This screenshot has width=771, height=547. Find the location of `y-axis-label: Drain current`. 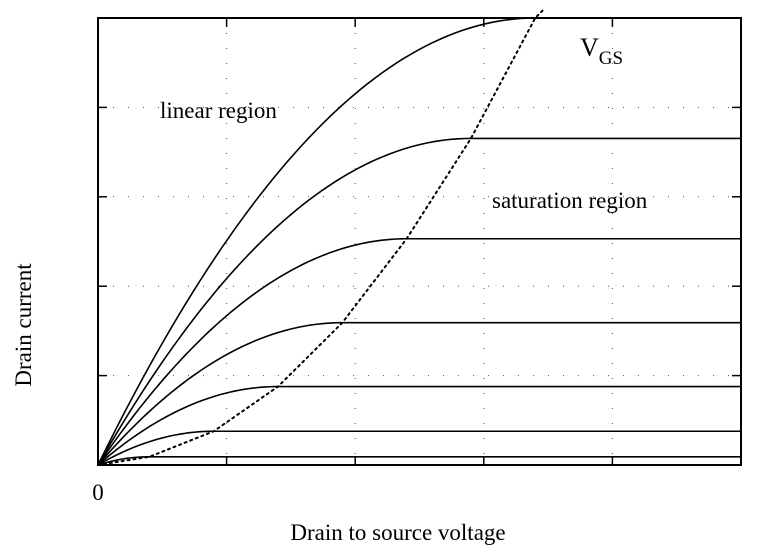

y-axis-label: Drain current is located at coordinates (23, 325).